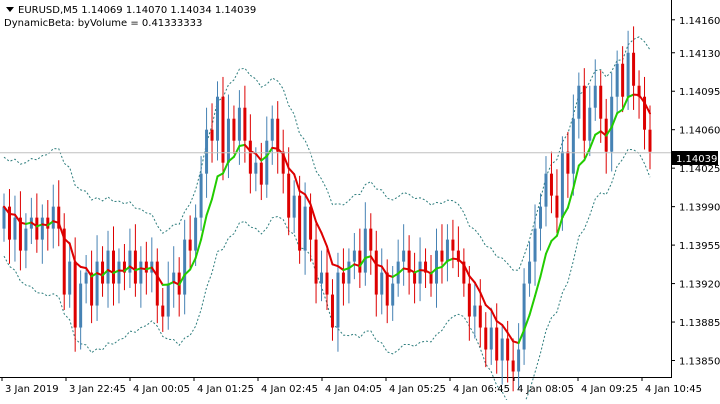  Describe the element at coordinates (699, 285) in the screenshot. I see `price-tick-label: 1.13920` at that location.